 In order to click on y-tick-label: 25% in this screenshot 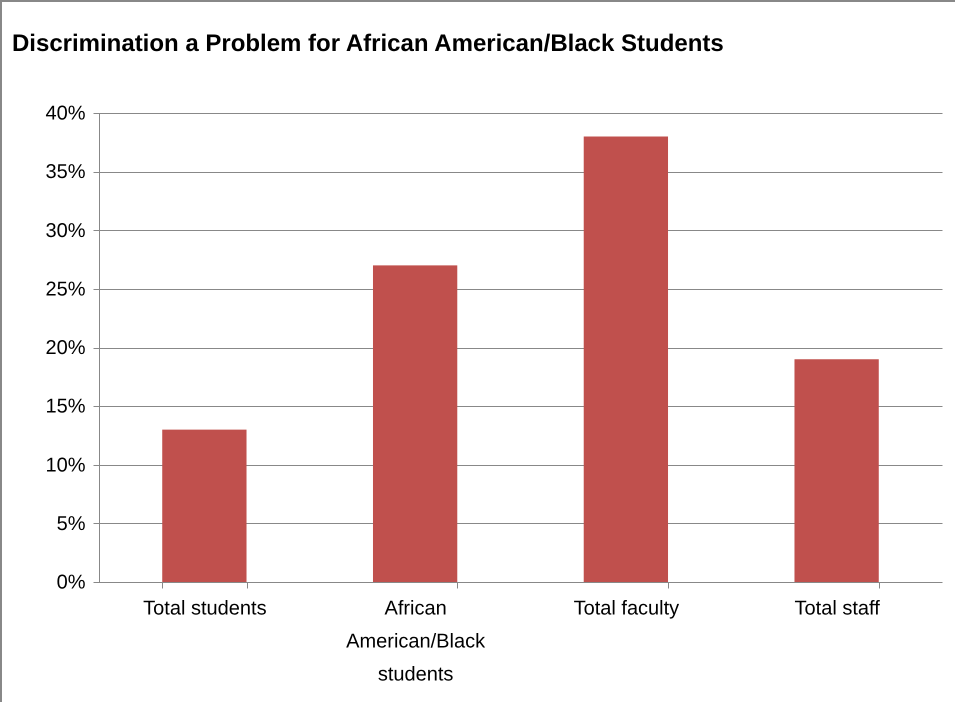, I will do `click(65, 289)`.